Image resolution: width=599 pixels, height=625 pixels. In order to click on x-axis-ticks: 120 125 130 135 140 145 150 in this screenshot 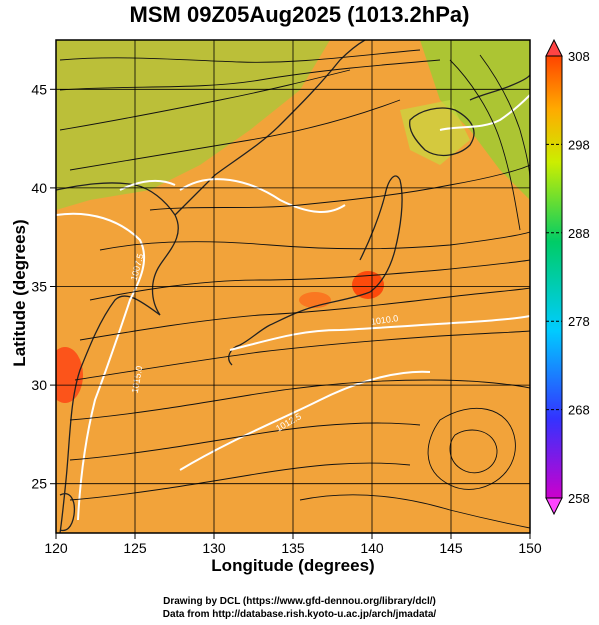, I will do `click(293, 544)`.